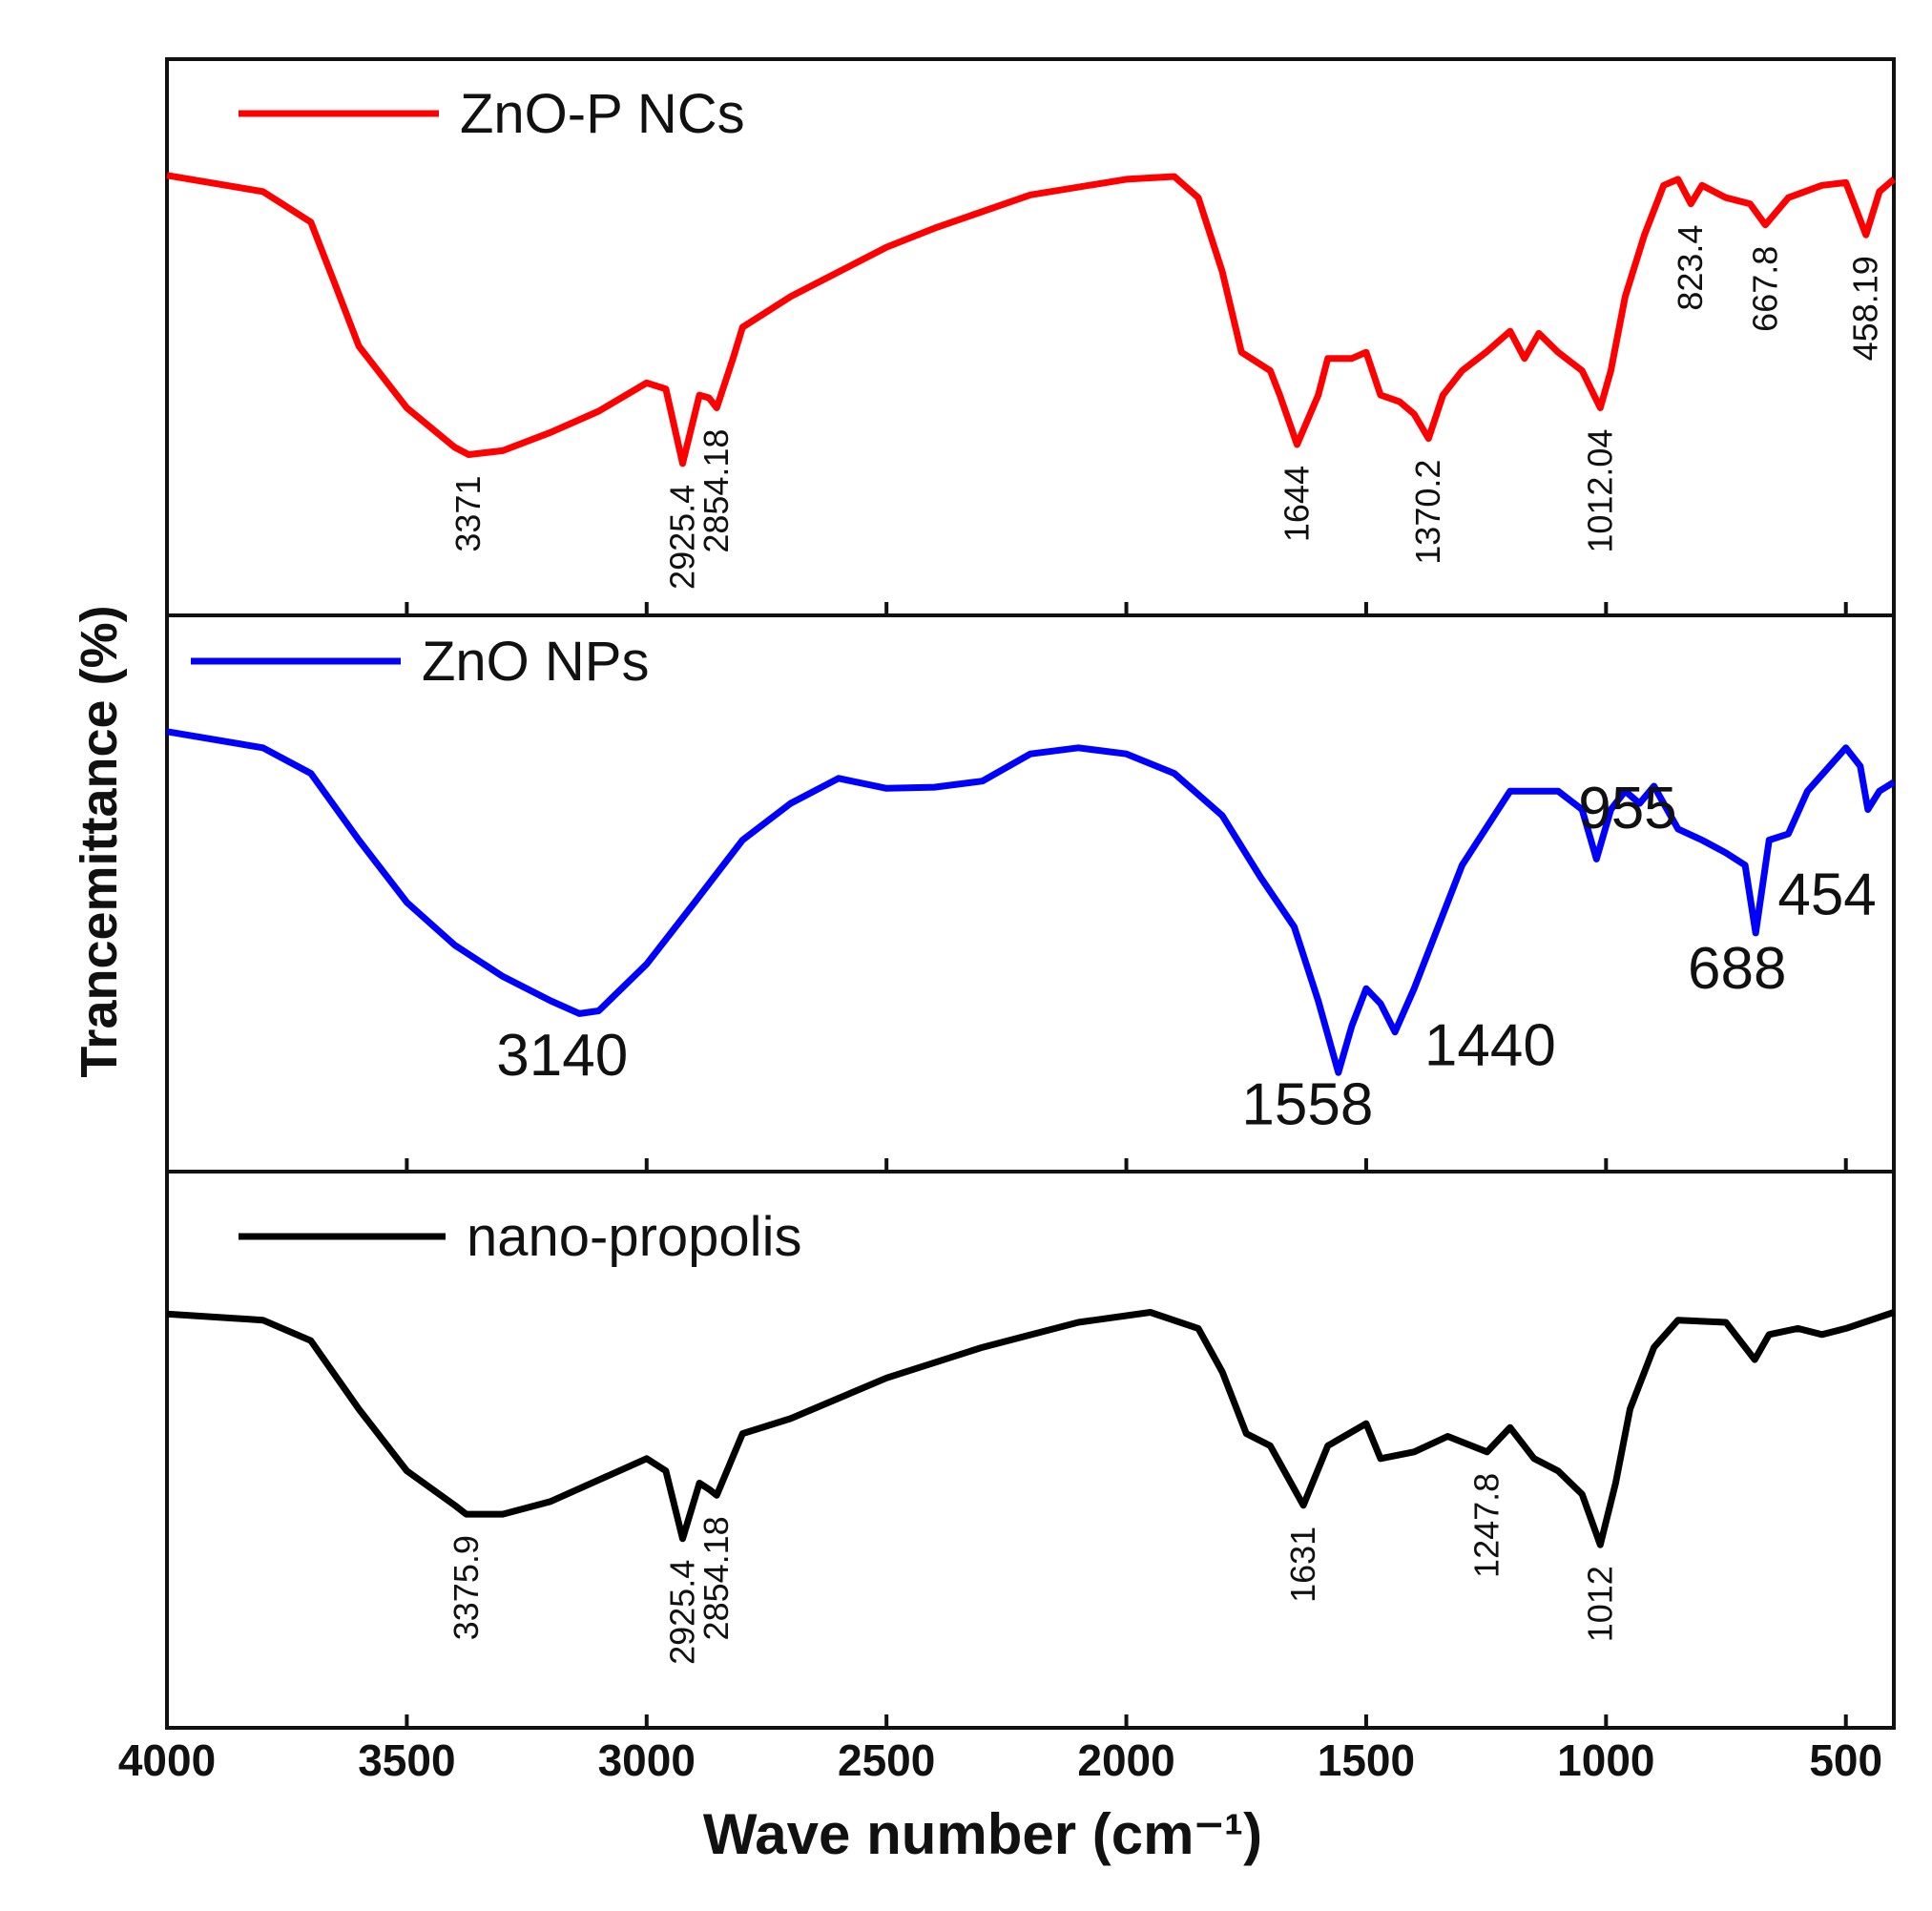 This screenshot has height=1911, width=1932. I want to click on peak-label: 454, so click(1826, 895).